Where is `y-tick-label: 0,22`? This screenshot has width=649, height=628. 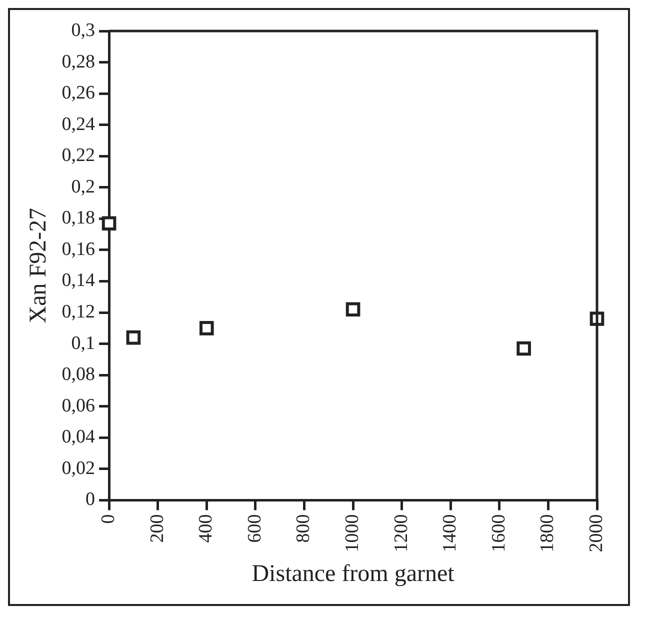
y-tick-label: 0,22 is located at coordinates (79, 155).